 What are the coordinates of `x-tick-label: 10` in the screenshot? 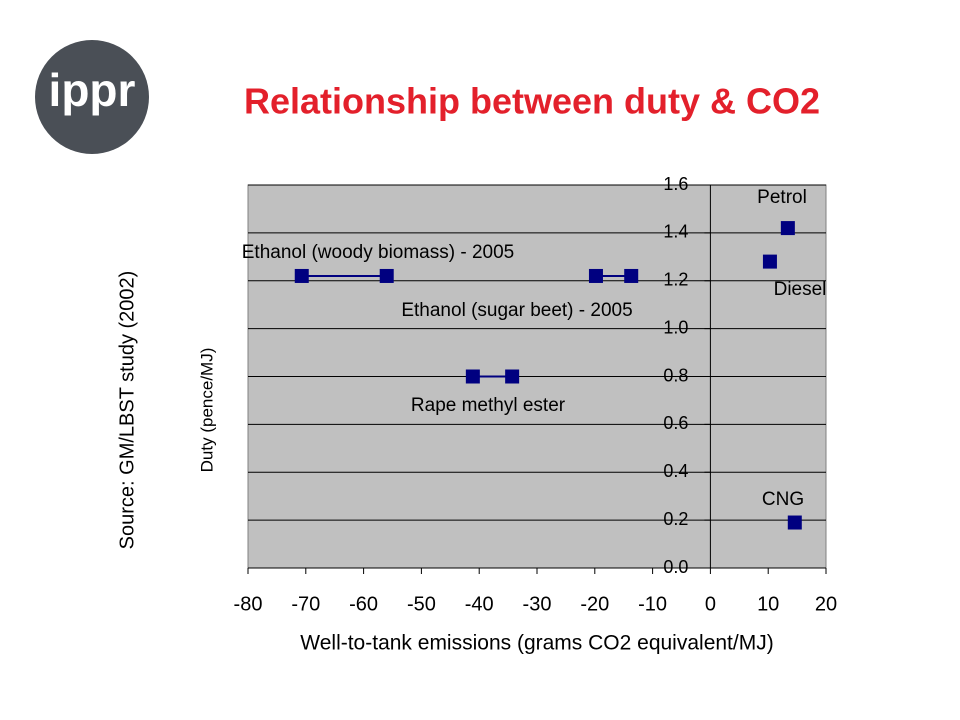 It's located at (768, 604).